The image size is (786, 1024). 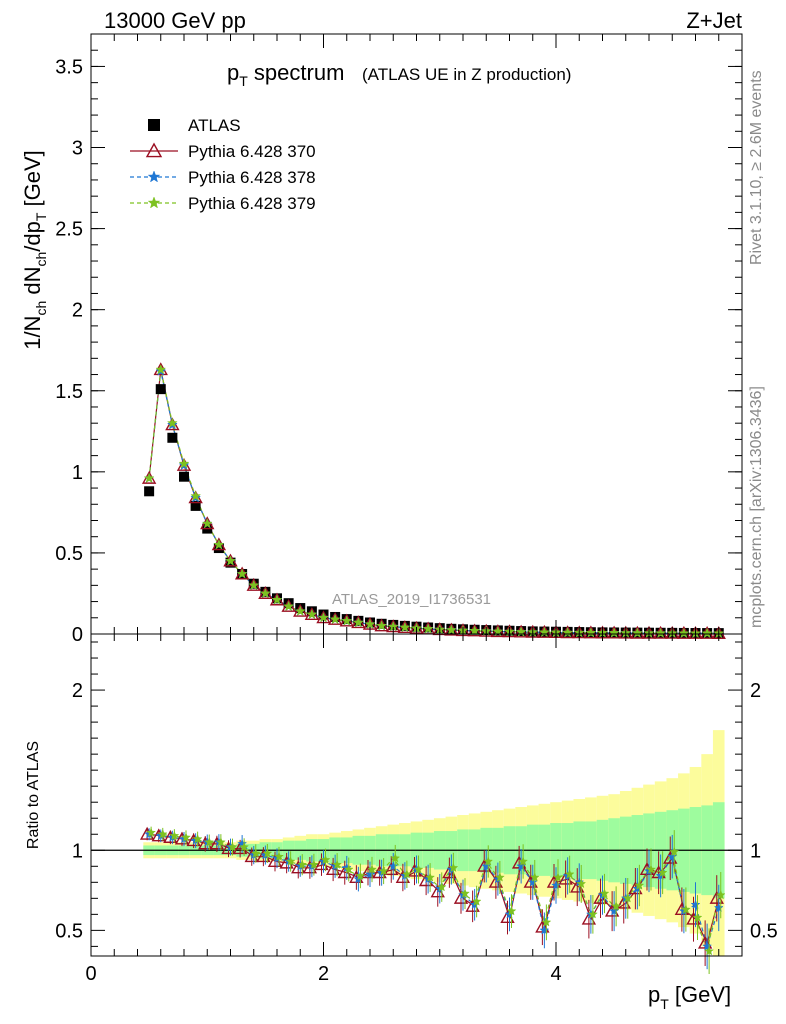 I want to click on ratio-y-label: Ratio to ATLAS, so click(x=33, y=795).